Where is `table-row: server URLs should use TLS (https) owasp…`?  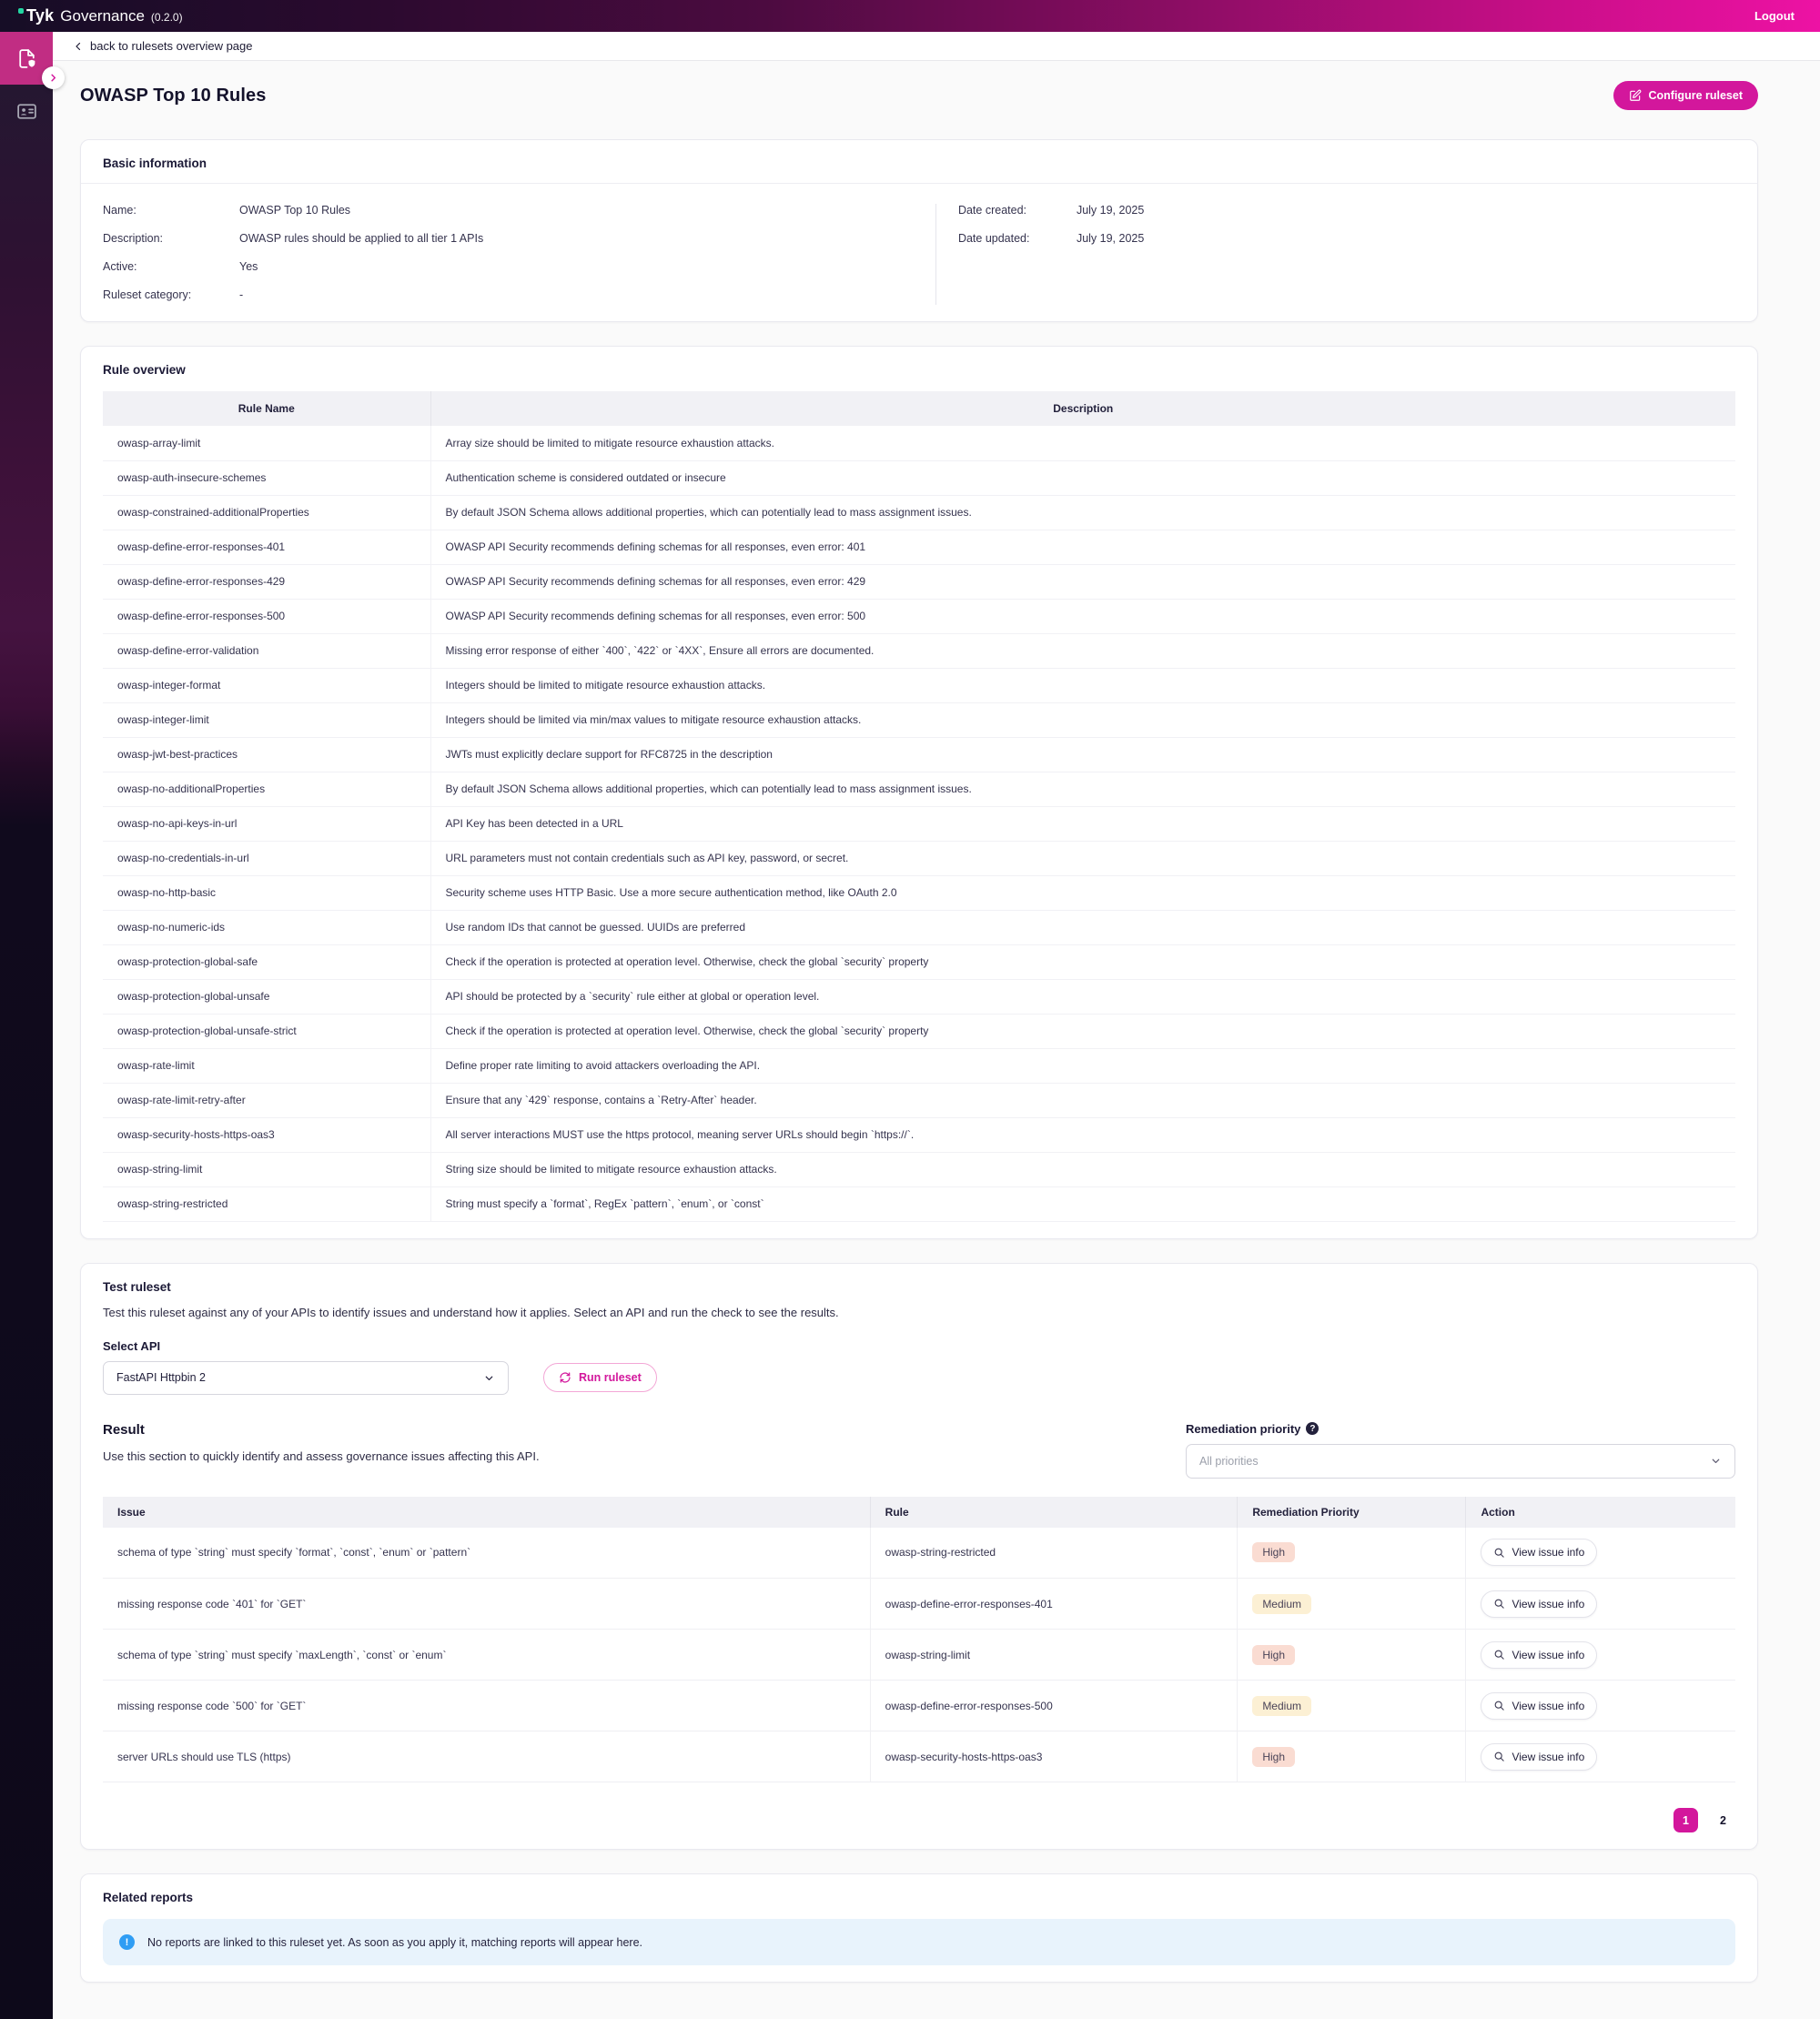
table-row: server URLs should use TLS (https) owasp… is located at coordinates (919, 1757).